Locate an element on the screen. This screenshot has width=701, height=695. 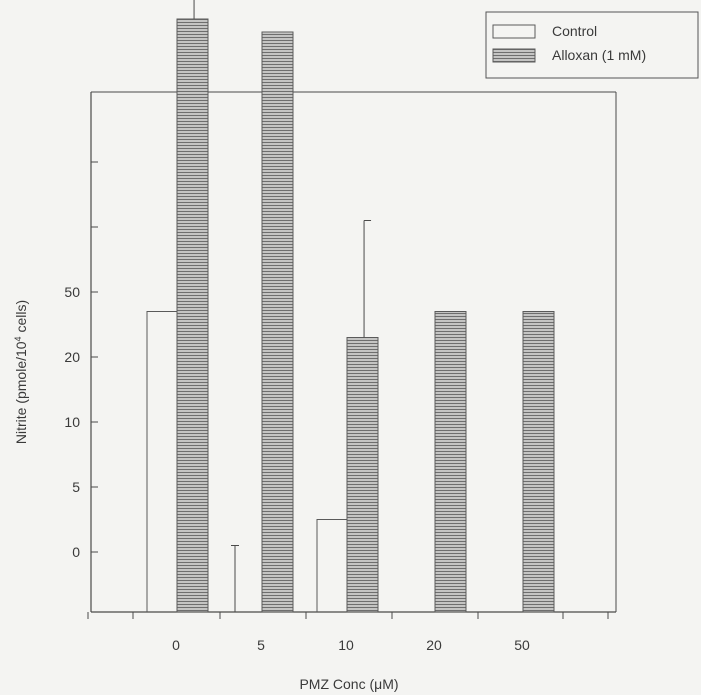
y-axis-ticks: 0 5 10 20 50 is located at coordinates (81, 360).